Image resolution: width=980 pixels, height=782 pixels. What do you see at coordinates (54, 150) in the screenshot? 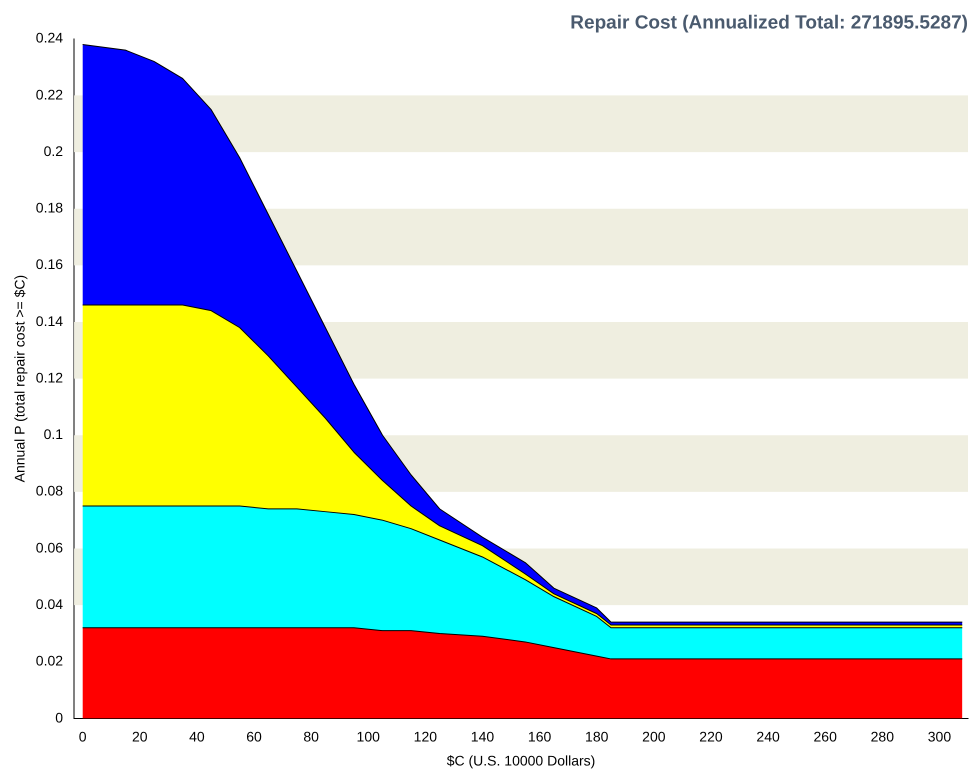
I see `y-tick-label: 0.2` at bounding box center [54, 150].